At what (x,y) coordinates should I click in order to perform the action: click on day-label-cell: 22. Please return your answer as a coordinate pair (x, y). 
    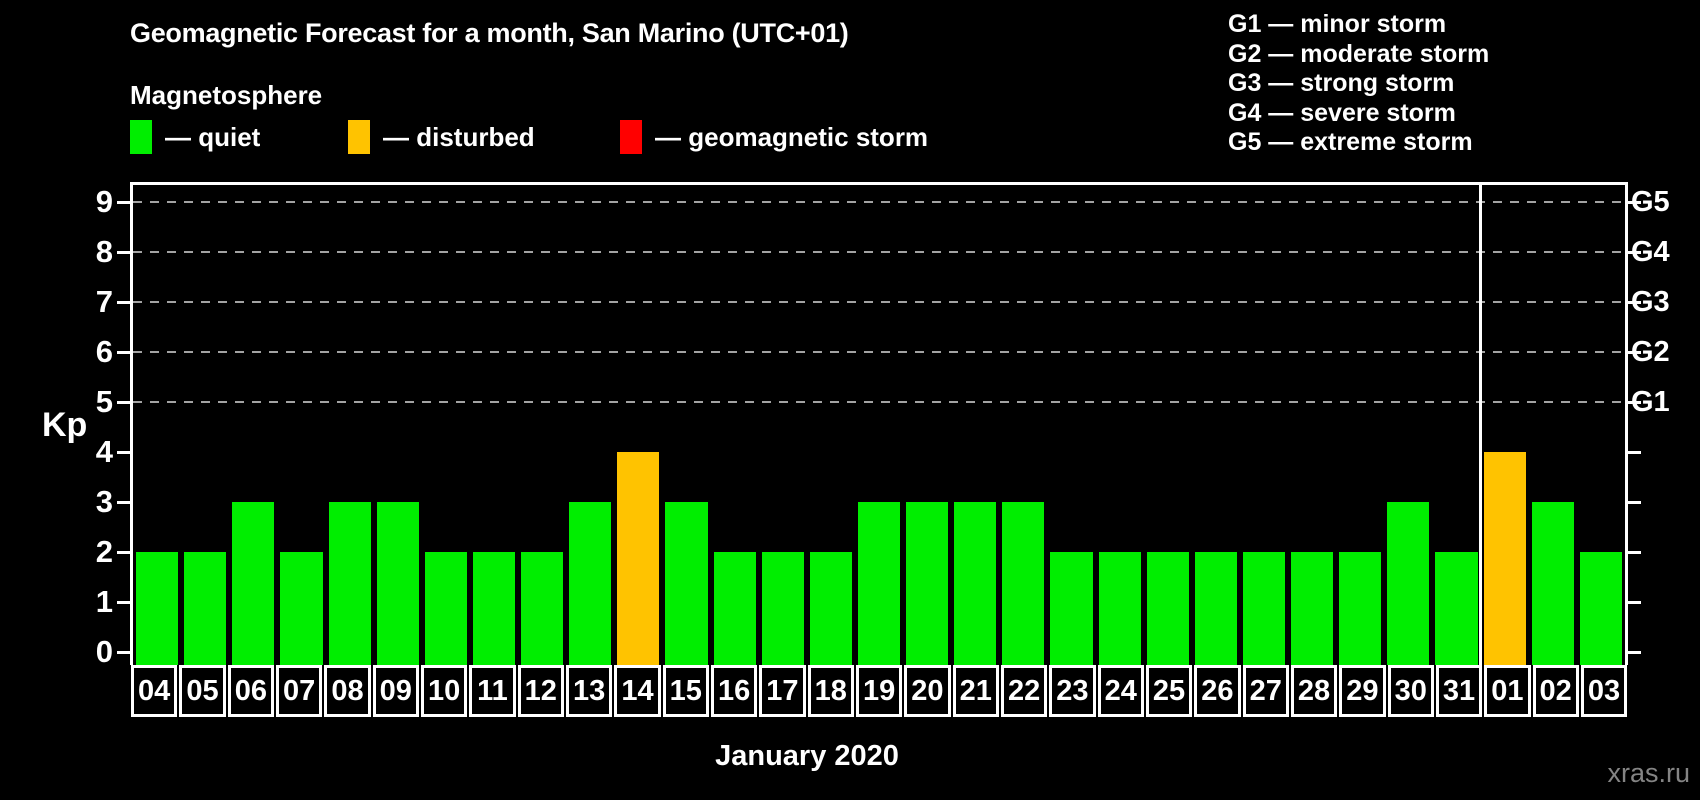
    Looking at the image, I should click on (1024, 691).